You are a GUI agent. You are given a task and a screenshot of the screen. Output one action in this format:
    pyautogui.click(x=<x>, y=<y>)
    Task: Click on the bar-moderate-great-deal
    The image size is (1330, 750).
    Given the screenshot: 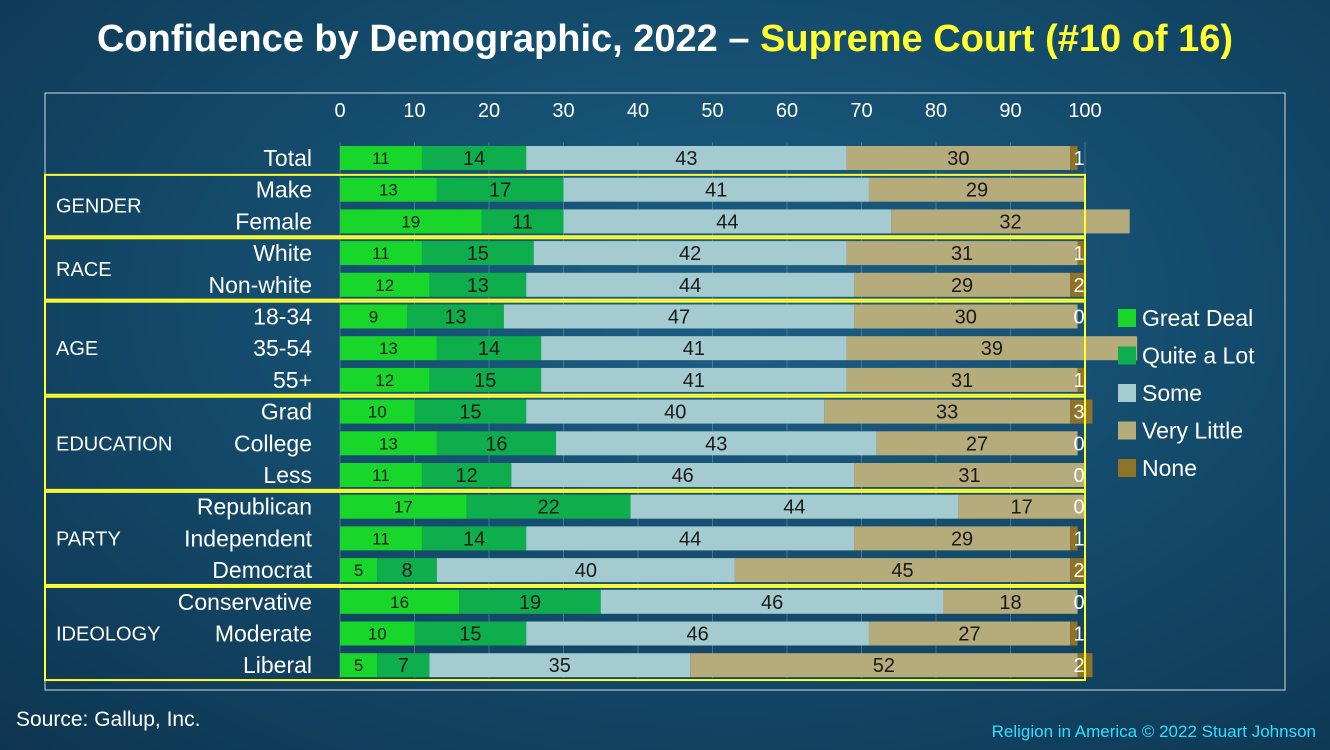 What is the action you would take?
    pyautogui.click(x=377, y=633)
    